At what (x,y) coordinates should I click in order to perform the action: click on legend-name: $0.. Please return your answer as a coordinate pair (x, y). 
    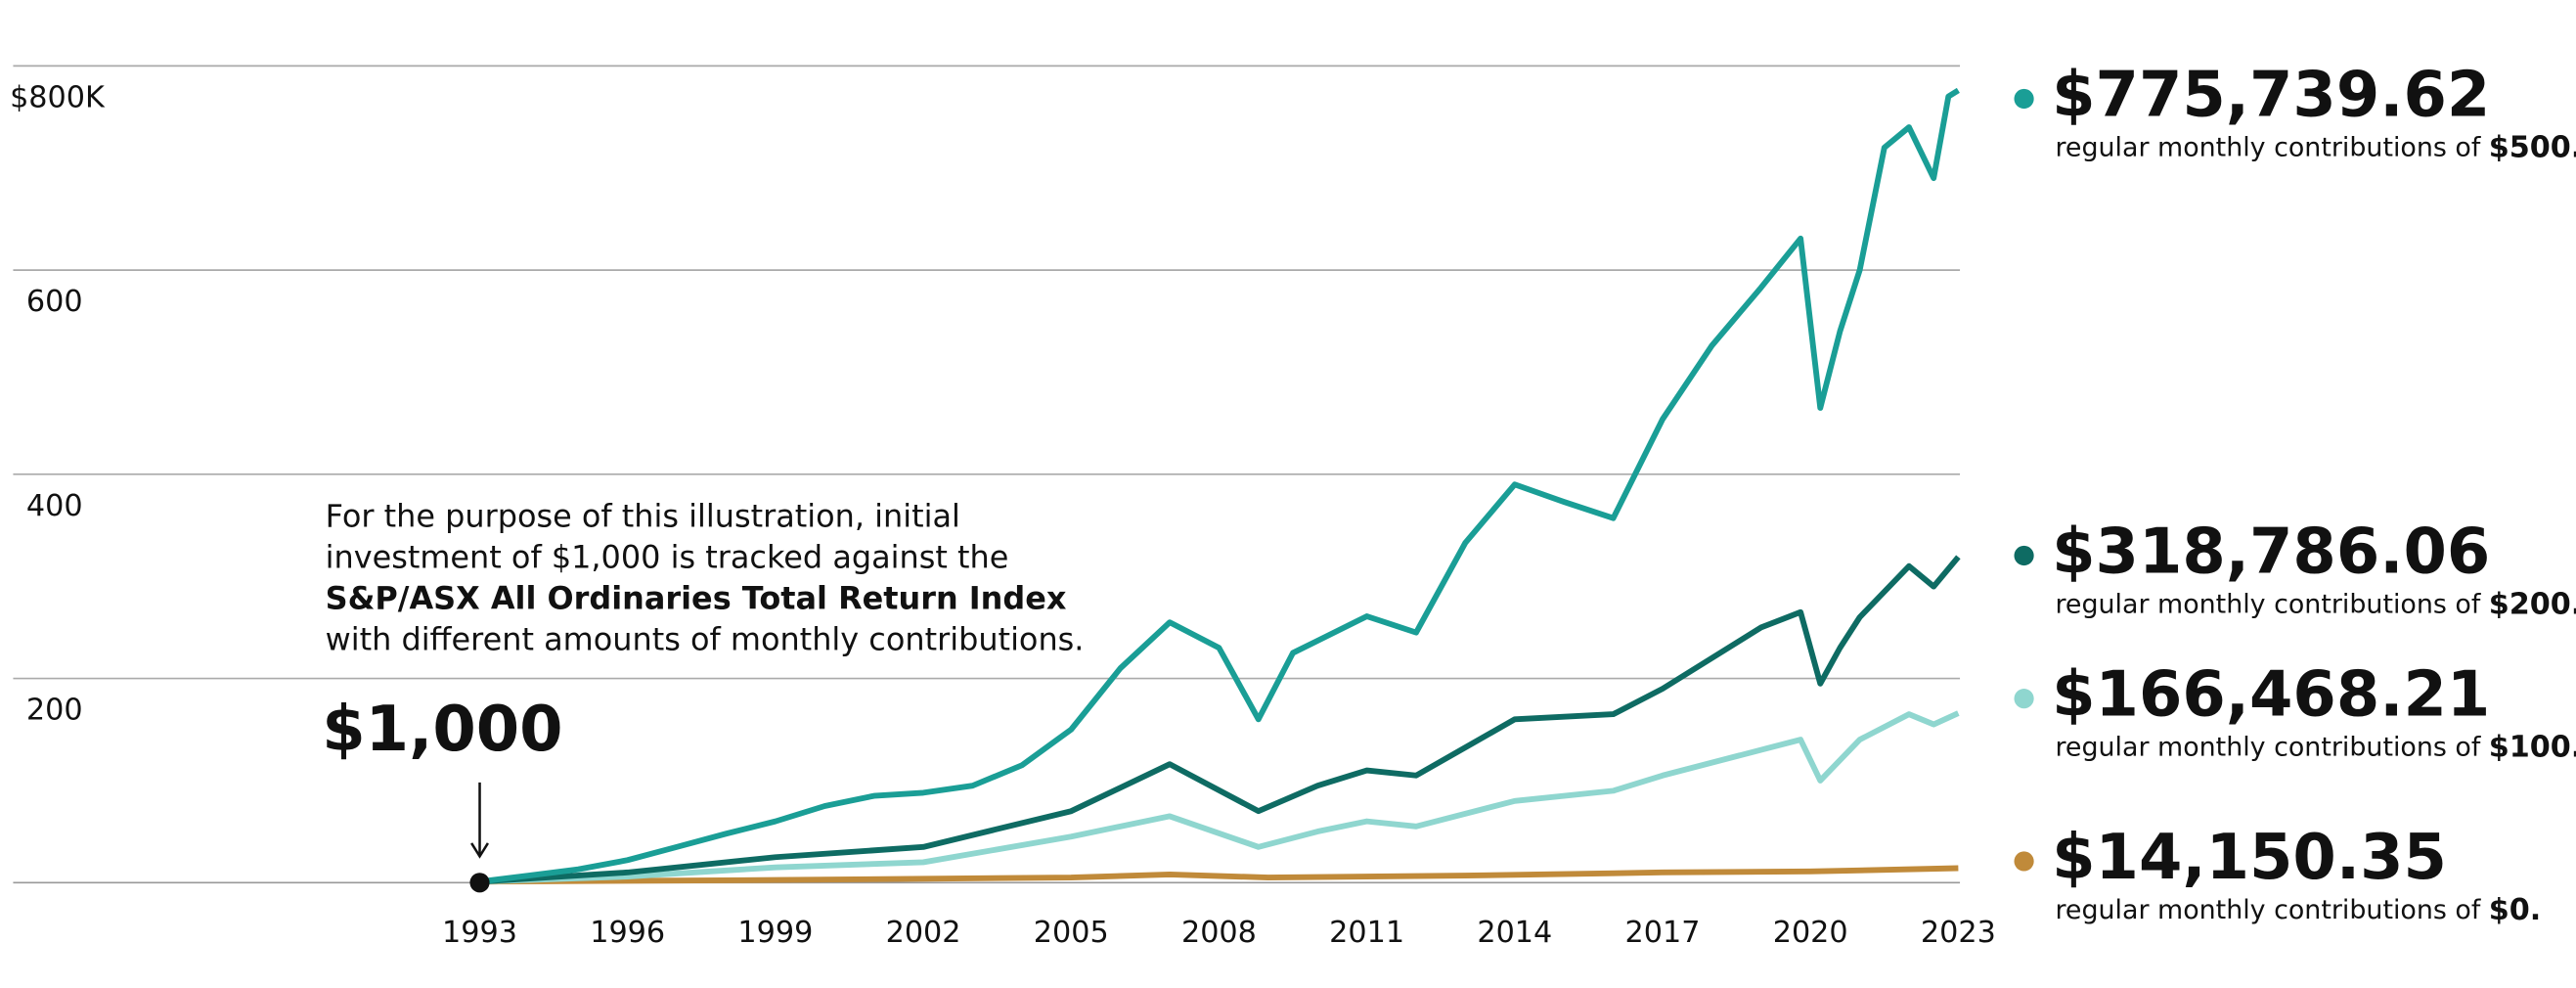
    Looking at the image, I should click on (2515, 909).